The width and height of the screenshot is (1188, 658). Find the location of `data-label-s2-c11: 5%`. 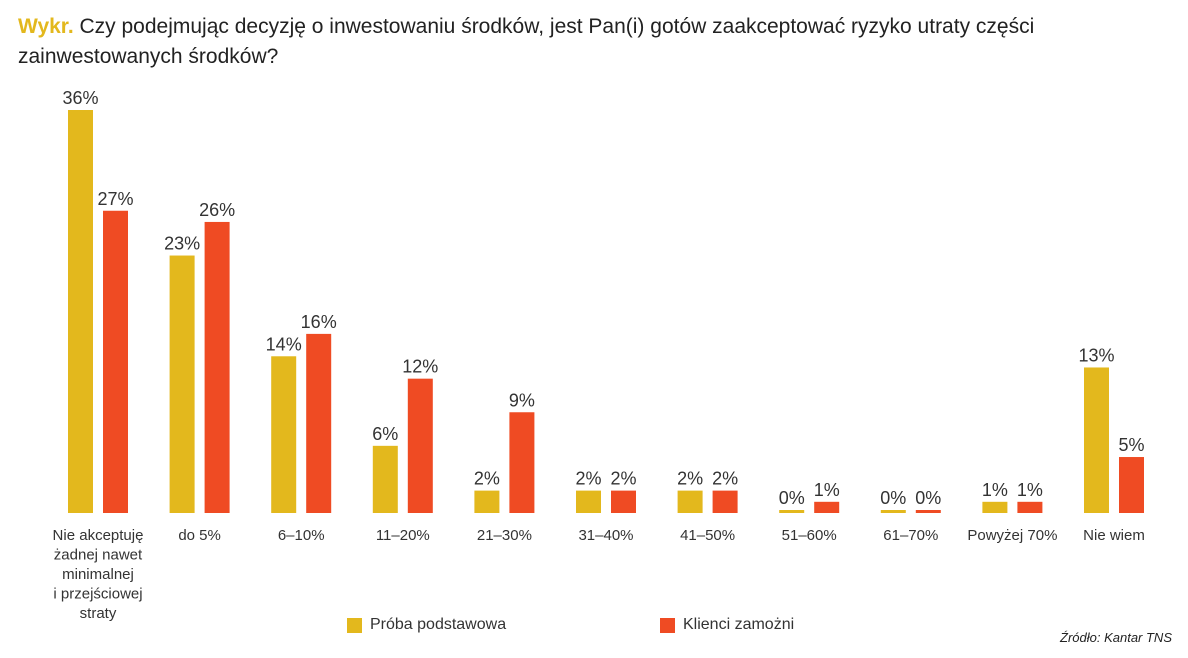

data-label-s2-c11: 5% is located at coordinates (1131, 445).